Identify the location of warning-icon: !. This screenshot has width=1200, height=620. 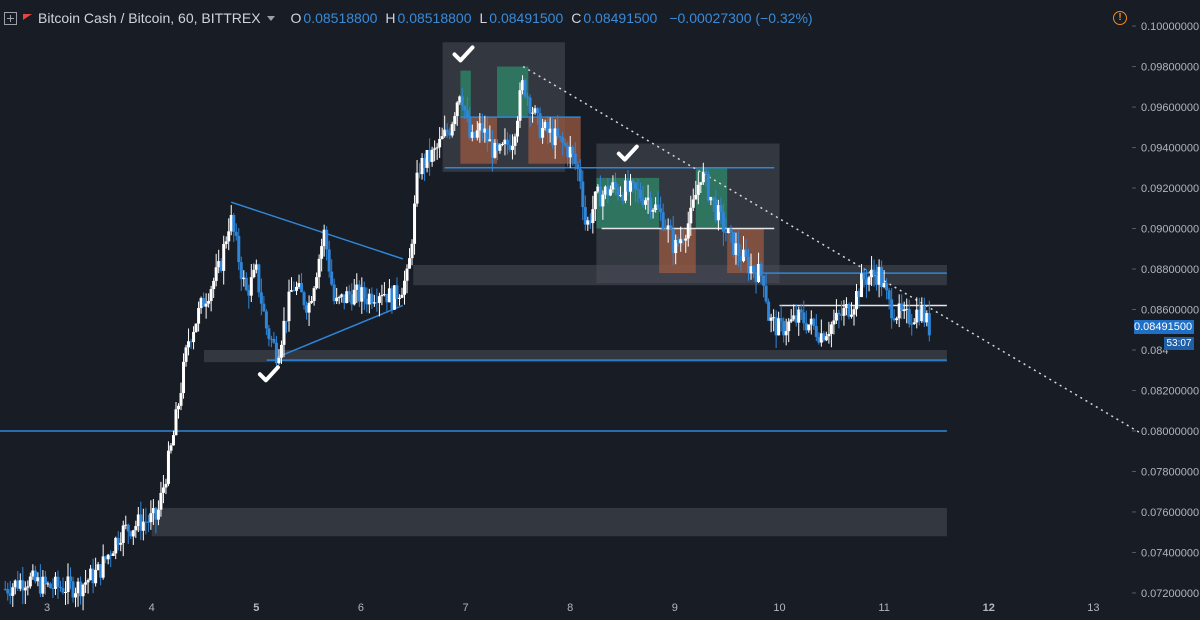
(1120, 18).